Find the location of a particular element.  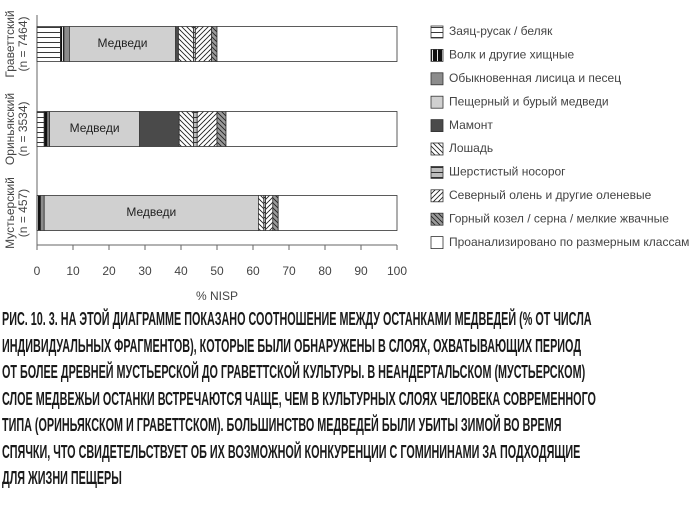

legend-label: Северный олень и другие оленевые is located at coordinates (550, 195).